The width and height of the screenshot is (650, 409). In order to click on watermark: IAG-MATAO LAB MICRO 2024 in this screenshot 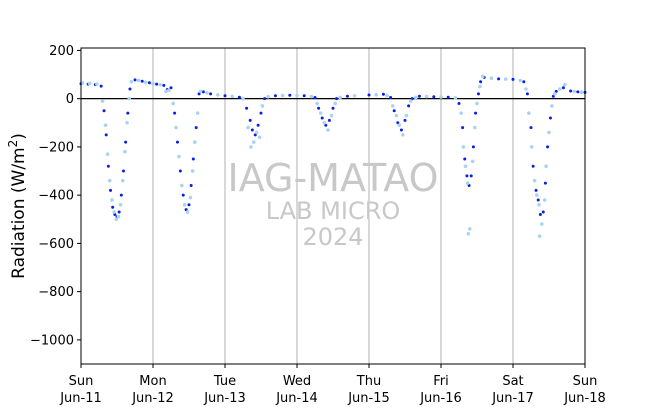, I will do `click(332, 203)`.